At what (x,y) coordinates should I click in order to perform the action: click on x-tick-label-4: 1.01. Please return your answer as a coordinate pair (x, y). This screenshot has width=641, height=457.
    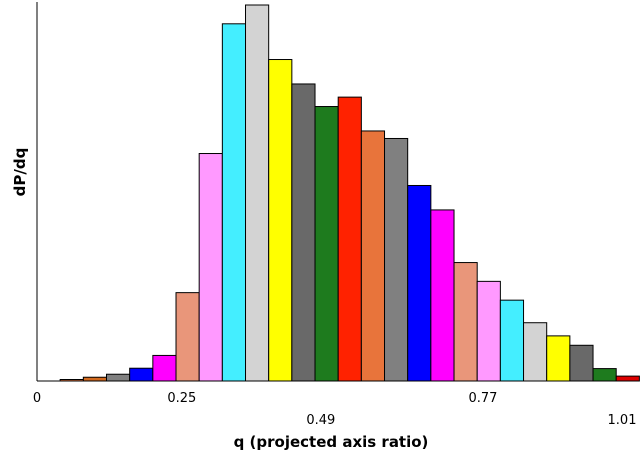
    Looking at the image, I should click on (622, 420).